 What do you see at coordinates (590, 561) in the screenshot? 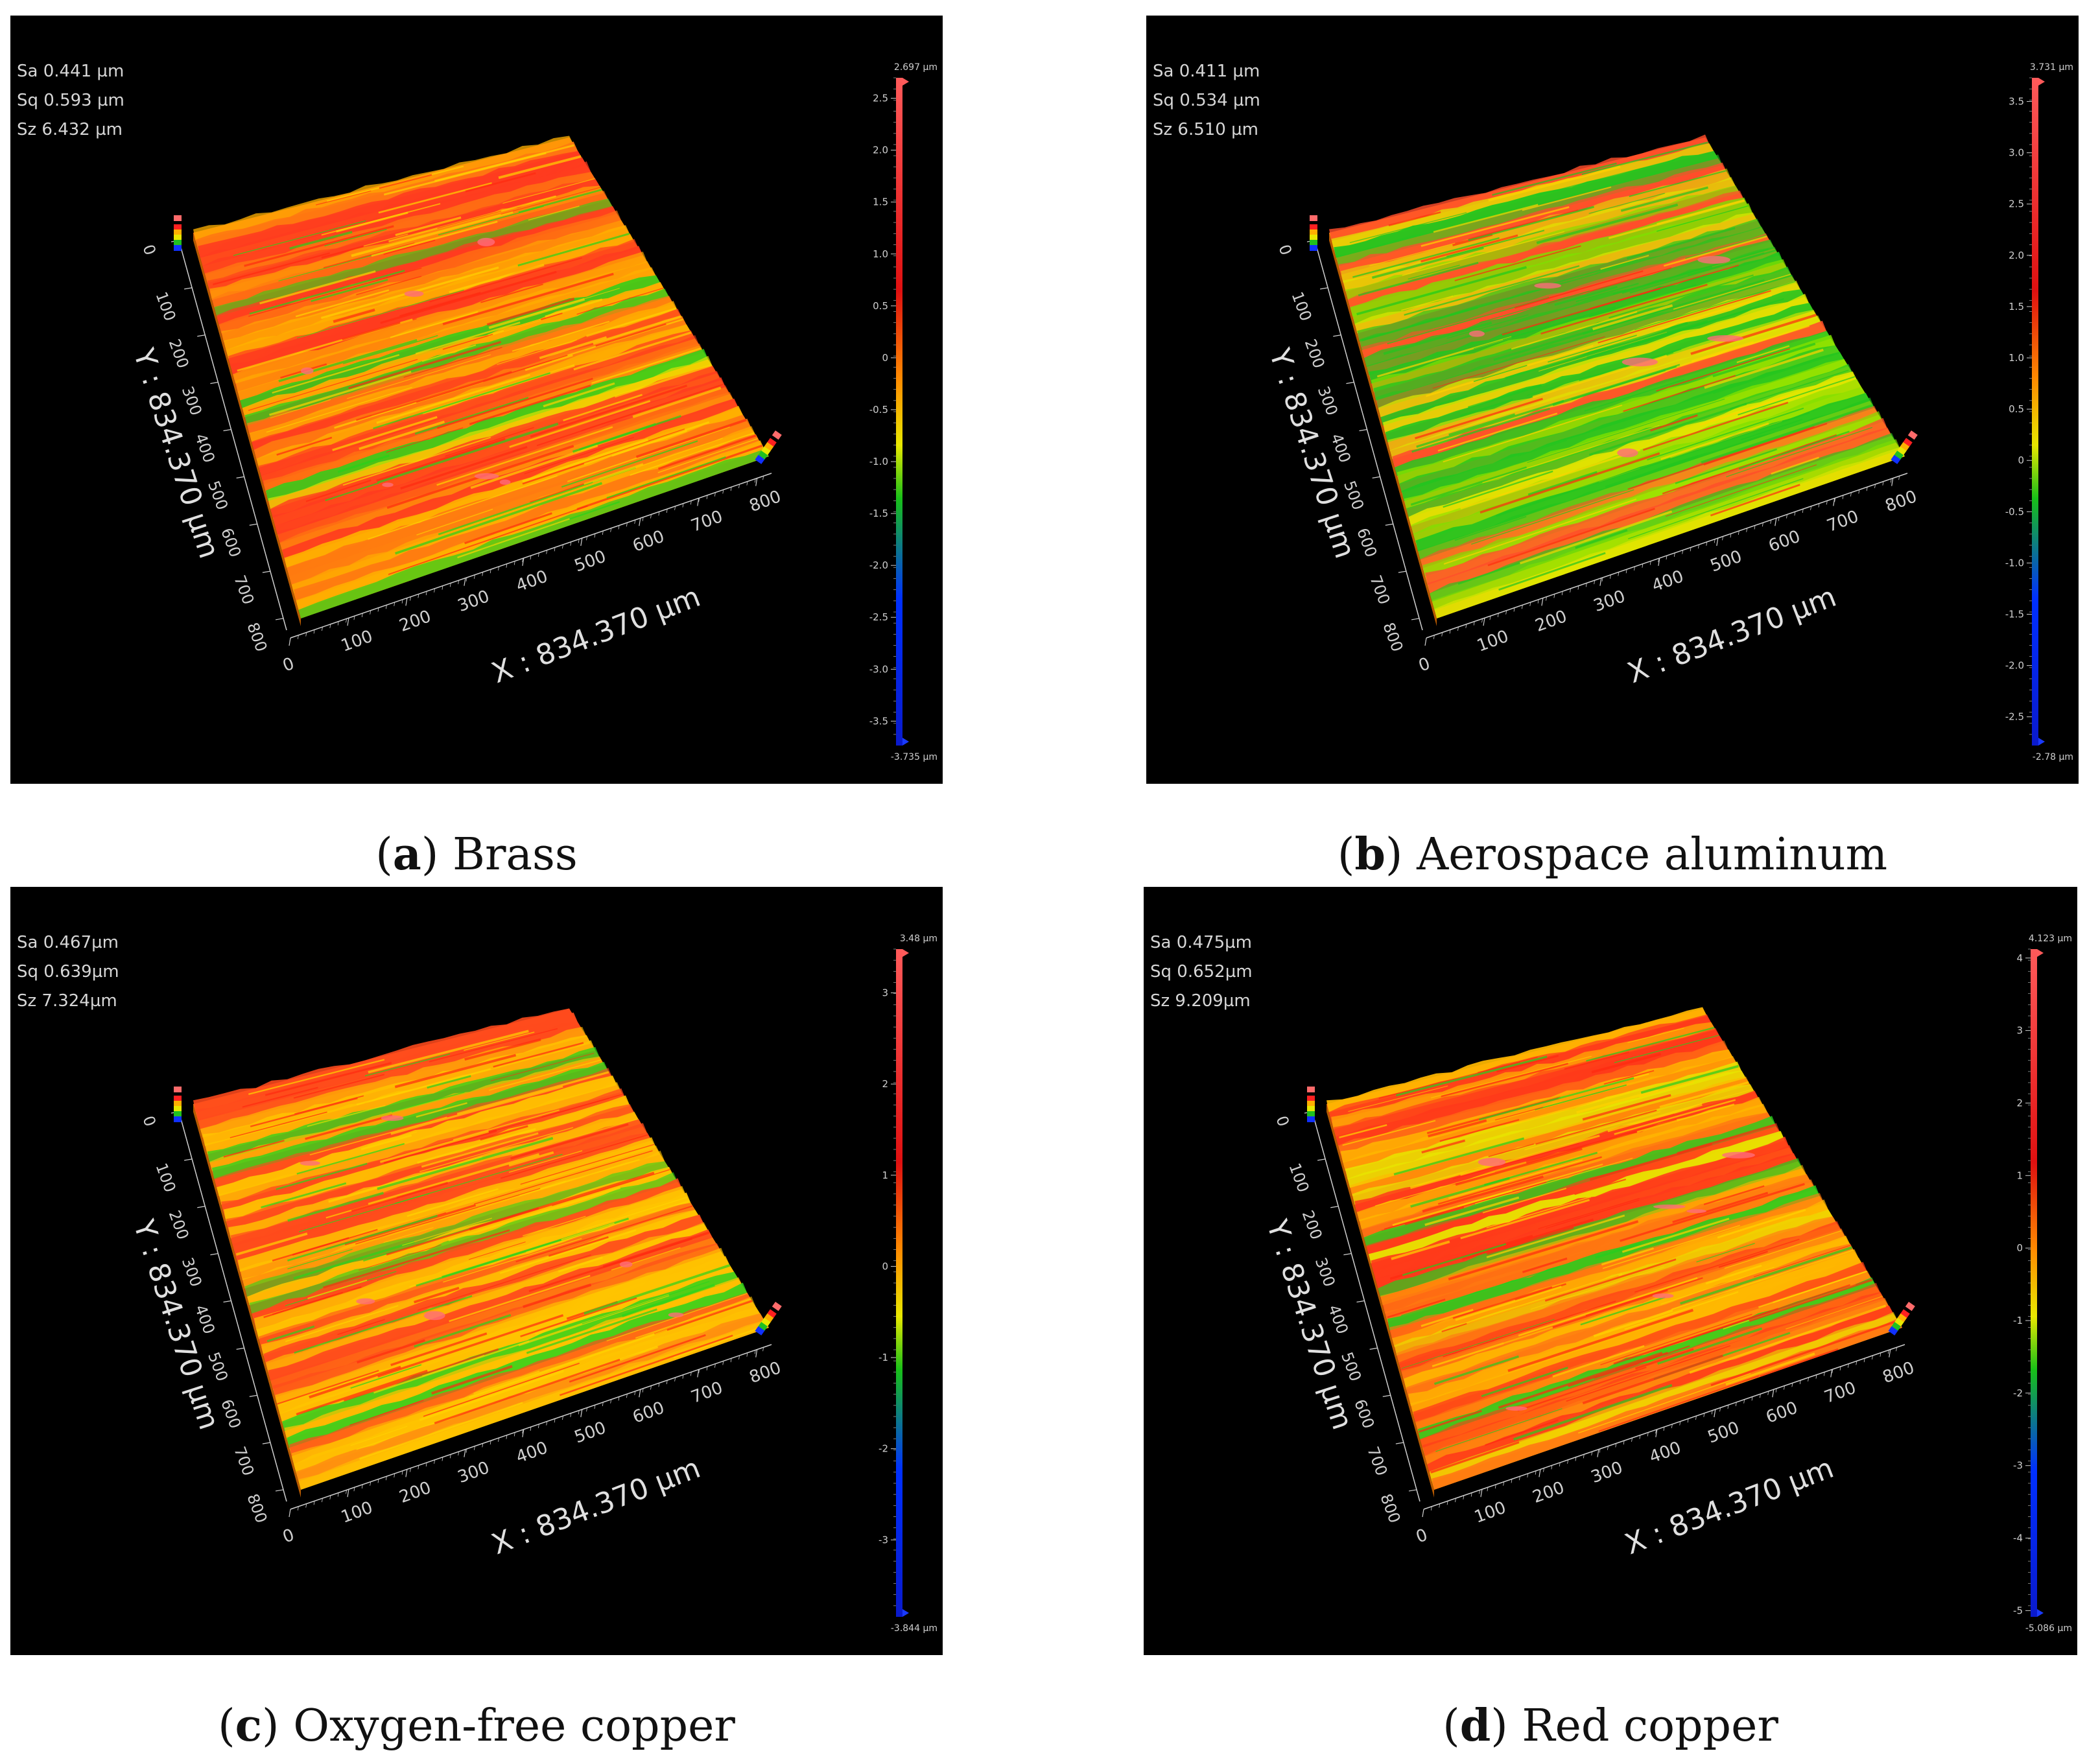
I see `x-axis-tick-label: 500` at bounding box center [590, 561].